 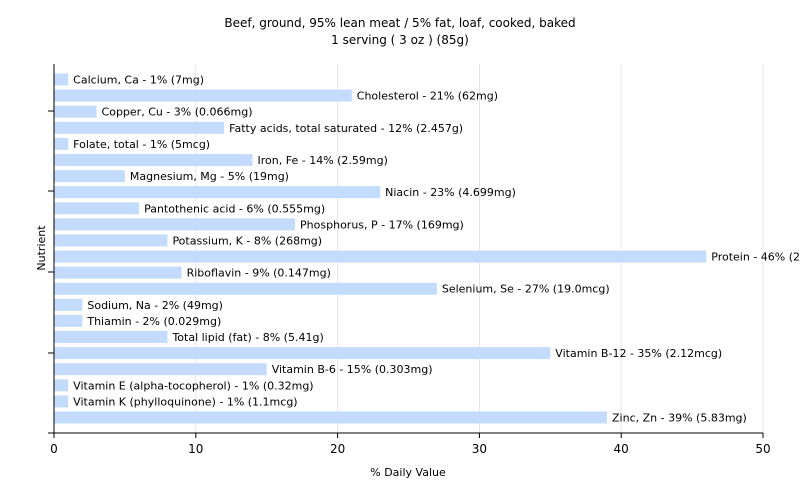 What do you see at coordinates (155, 305) in the screenshot?
I see `bar-label: Sodium, Na - 2% (49mg)` at bounding box center [155, 305].